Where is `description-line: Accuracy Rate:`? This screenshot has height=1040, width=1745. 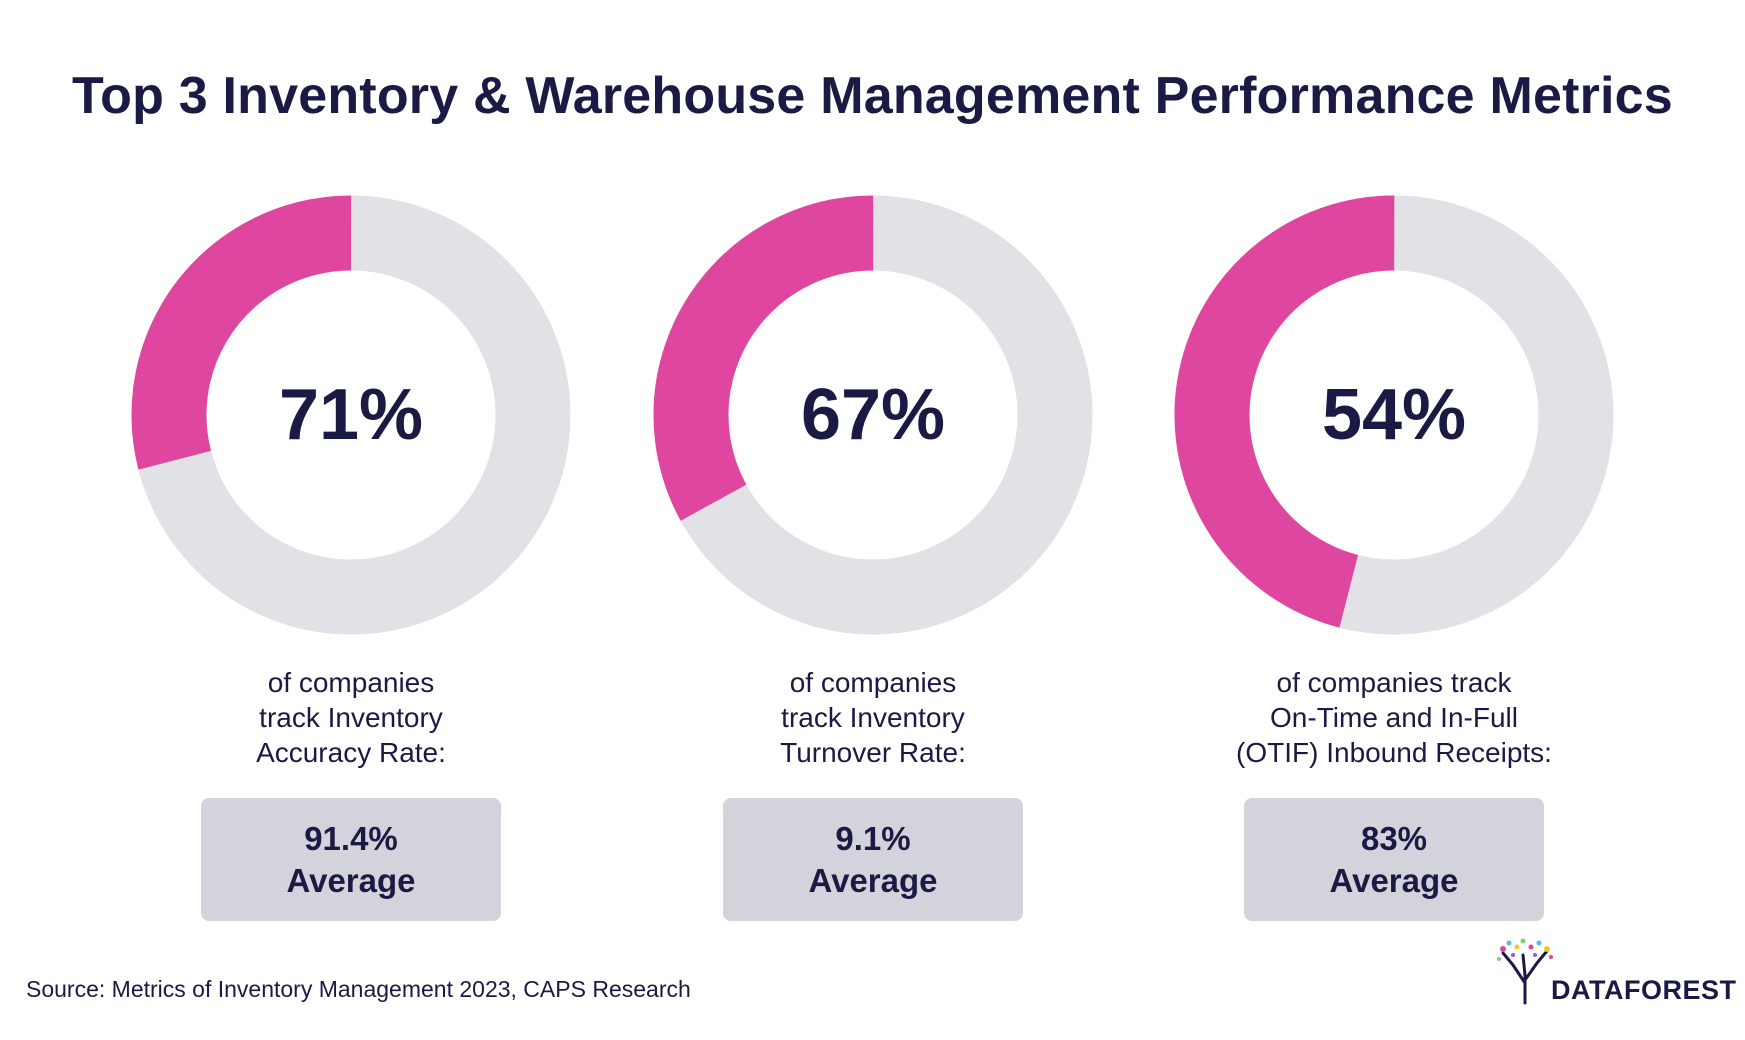
description-line: Accuracy Rate: is located at coordinates (351, 752).